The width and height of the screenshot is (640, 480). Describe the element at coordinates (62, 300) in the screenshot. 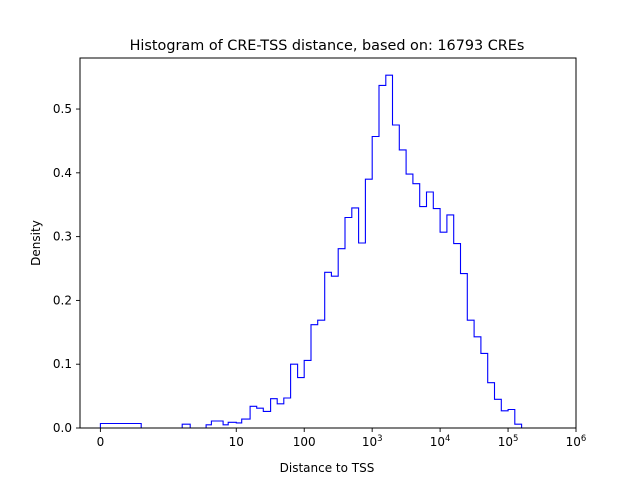

I see `y-tick-label: 0.2` at that location.